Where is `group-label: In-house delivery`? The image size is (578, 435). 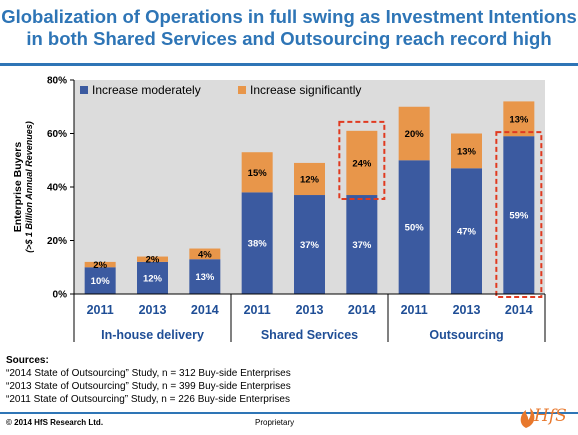 group-label: In-house delivery is located at coordinates (152, 335).